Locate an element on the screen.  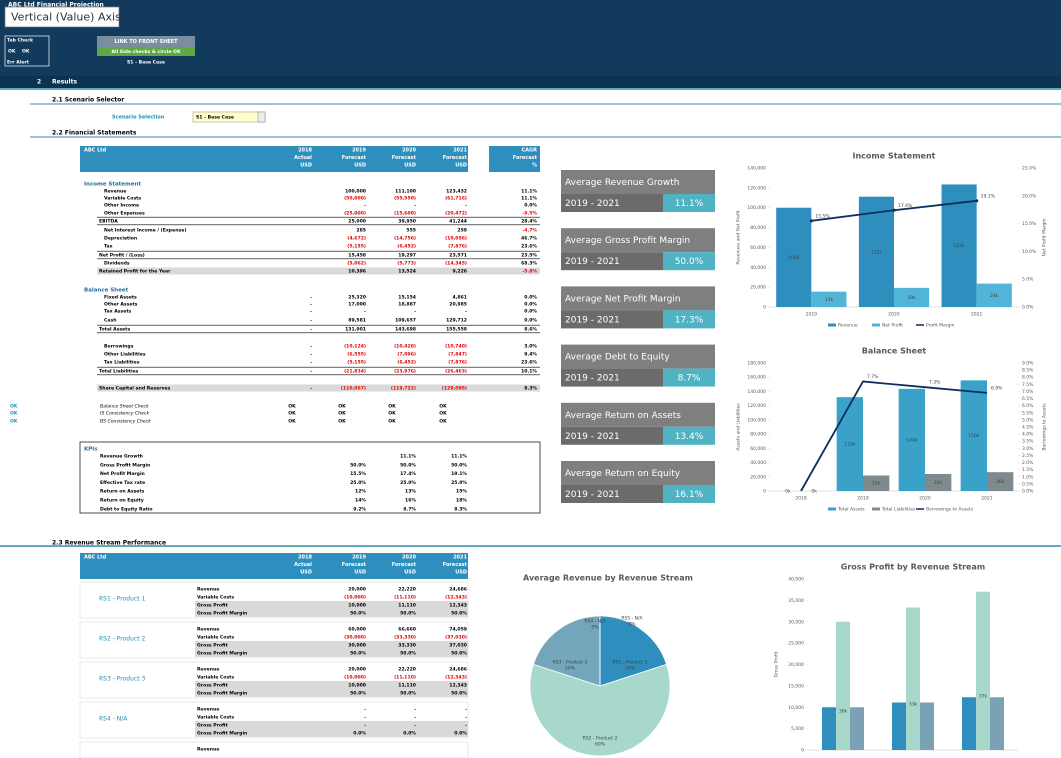
y2-tick-label: 5.5% is located at coordinates (1028, 413).